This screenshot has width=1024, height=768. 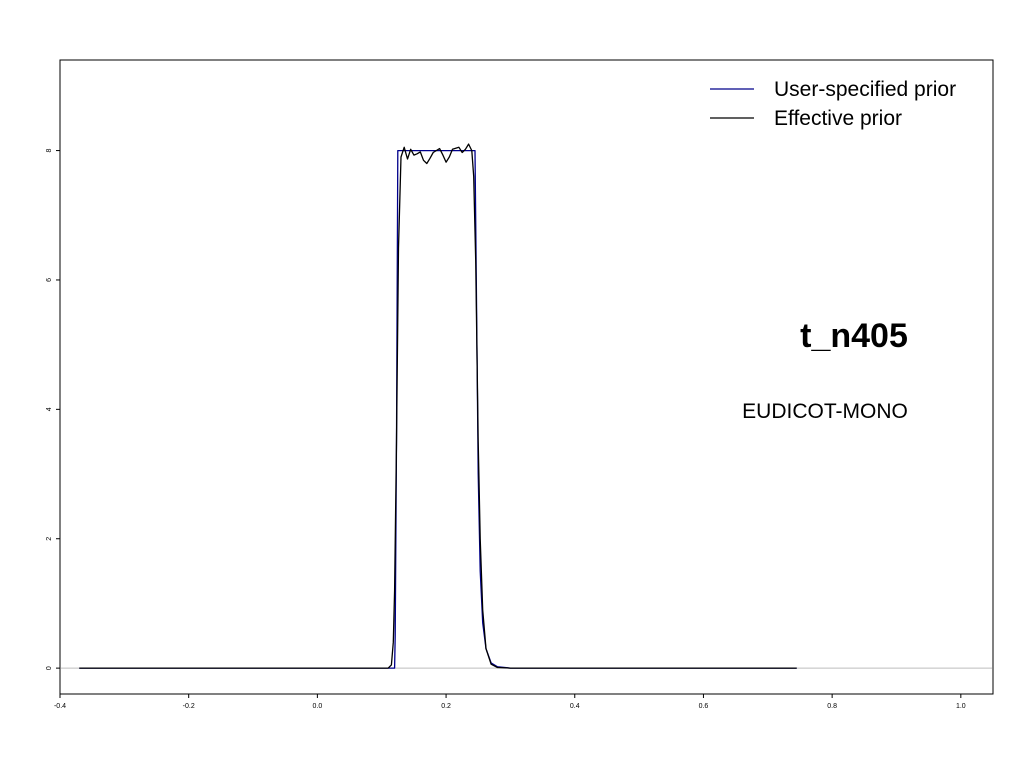 I want to click on chart-title: t_n405, so click(x=854, y=336).